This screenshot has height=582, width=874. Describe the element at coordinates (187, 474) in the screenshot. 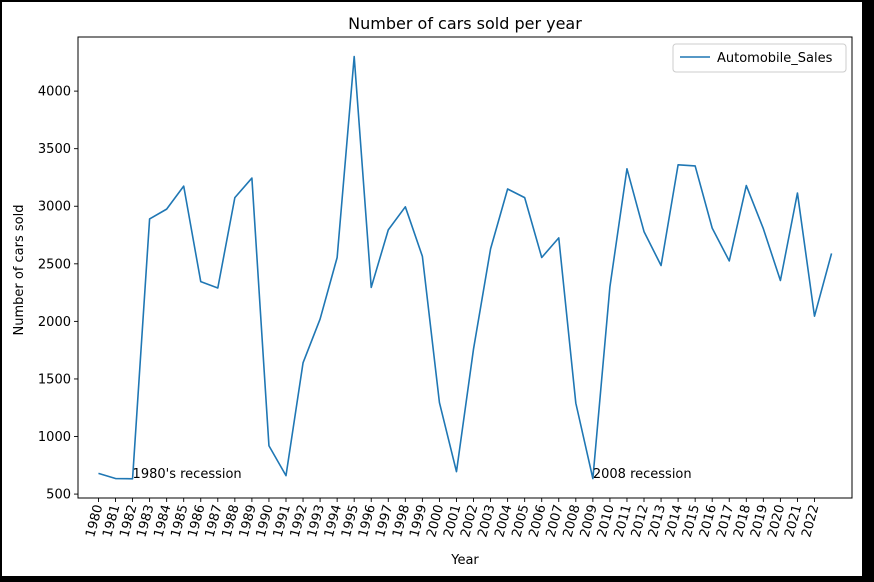

I see `annotation-label: 1980's recession` at that location.